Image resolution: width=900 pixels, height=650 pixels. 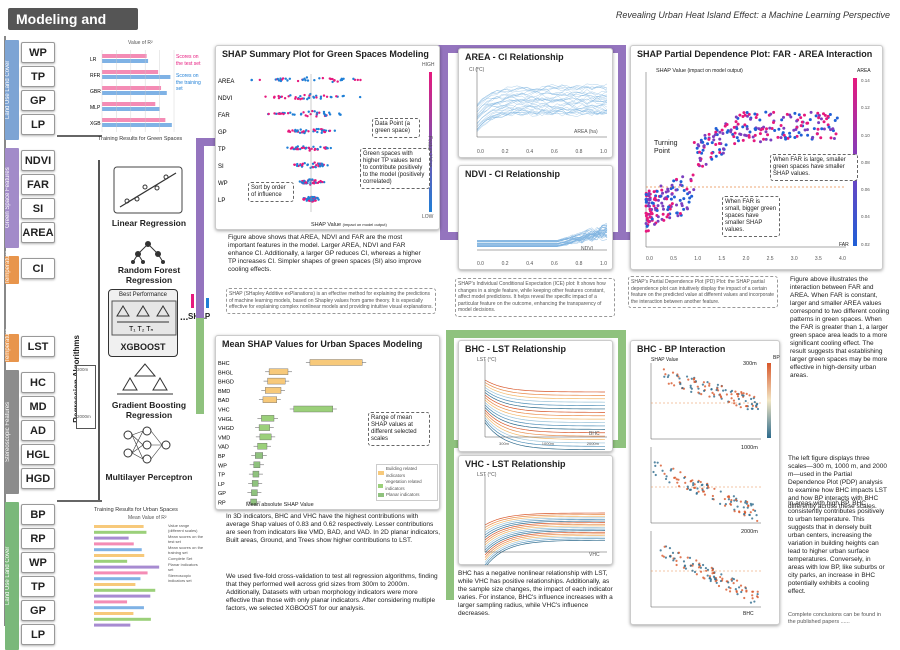 I want to click on training-bottom-axis: Mean Value of R², so click(x=147, y=518).